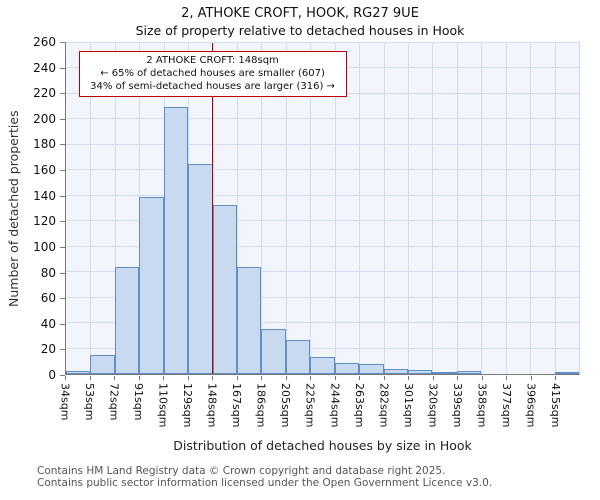  Describe the element at coordinates (482, 405) in the screenshot. I see `x-tick-label: 358sqm` at that location.